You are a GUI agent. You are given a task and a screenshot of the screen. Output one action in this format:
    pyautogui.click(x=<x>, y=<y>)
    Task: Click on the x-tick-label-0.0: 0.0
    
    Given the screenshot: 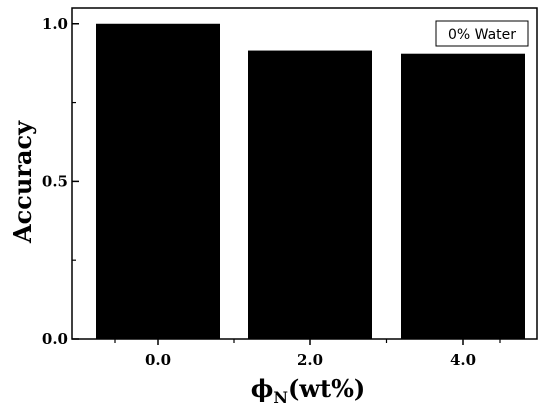 What is the action you would take?
    pyautogui.click(x=158, y=360)
    